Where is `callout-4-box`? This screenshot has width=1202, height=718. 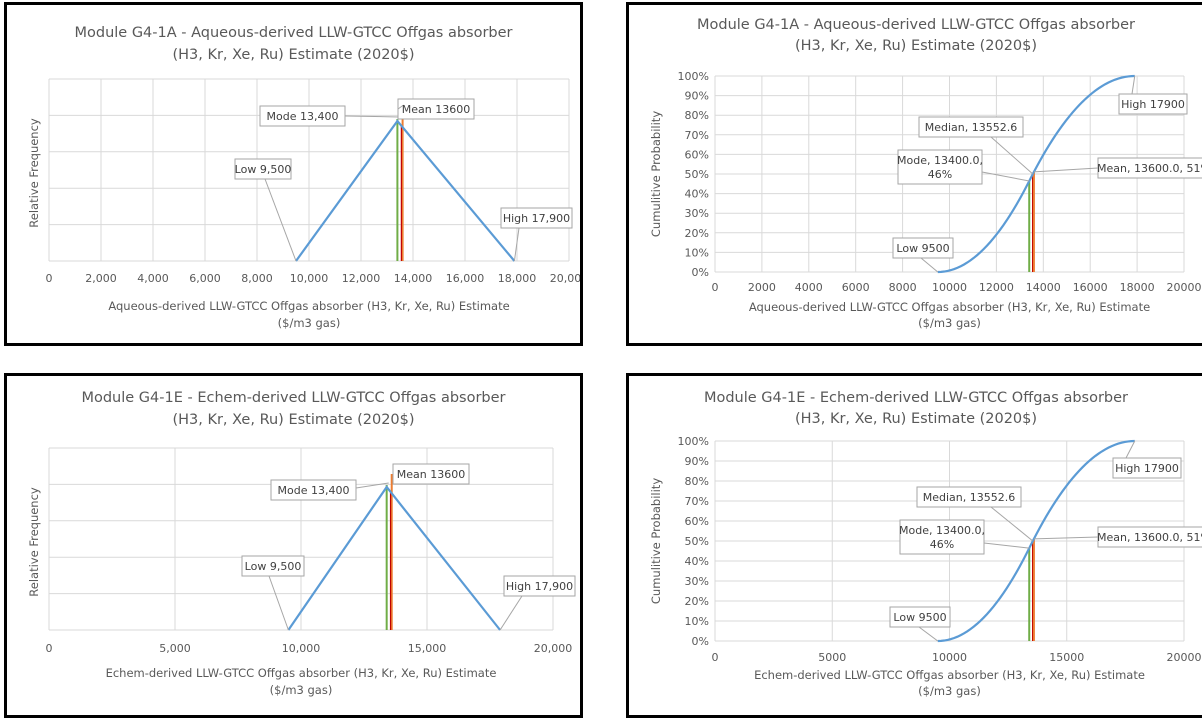 callout-4-box is located at coordinates (1147, 468).